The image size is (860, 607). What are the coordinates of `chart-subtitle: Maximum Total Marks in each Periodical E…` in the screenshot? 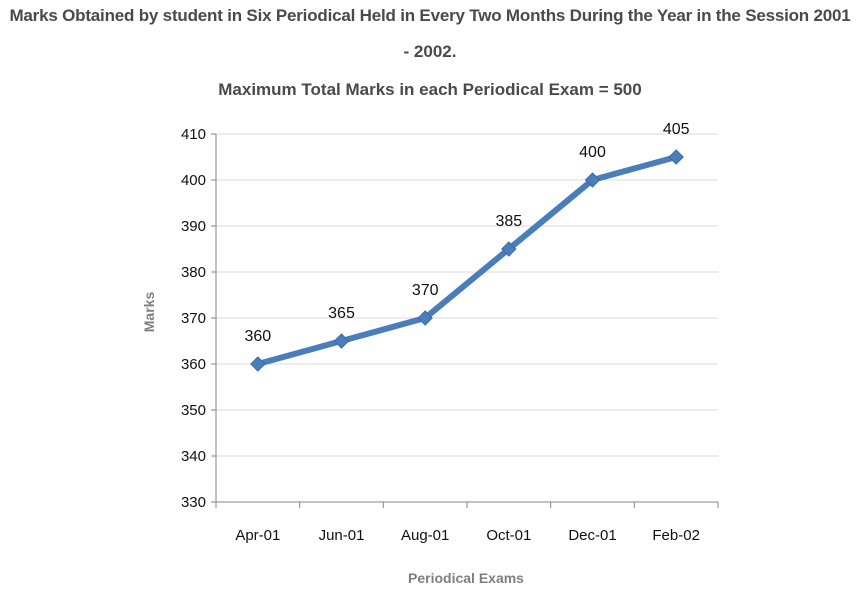 It's located at (430, 89).